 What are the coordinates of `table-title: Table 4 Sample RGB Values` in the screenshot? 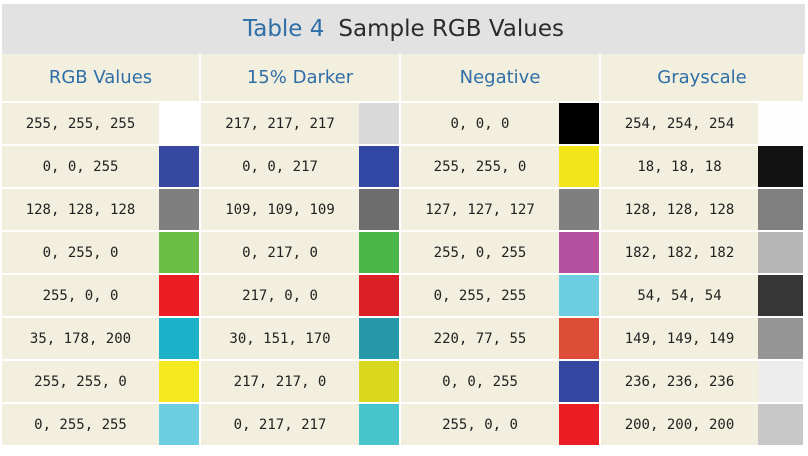 It's located at (403, 29).